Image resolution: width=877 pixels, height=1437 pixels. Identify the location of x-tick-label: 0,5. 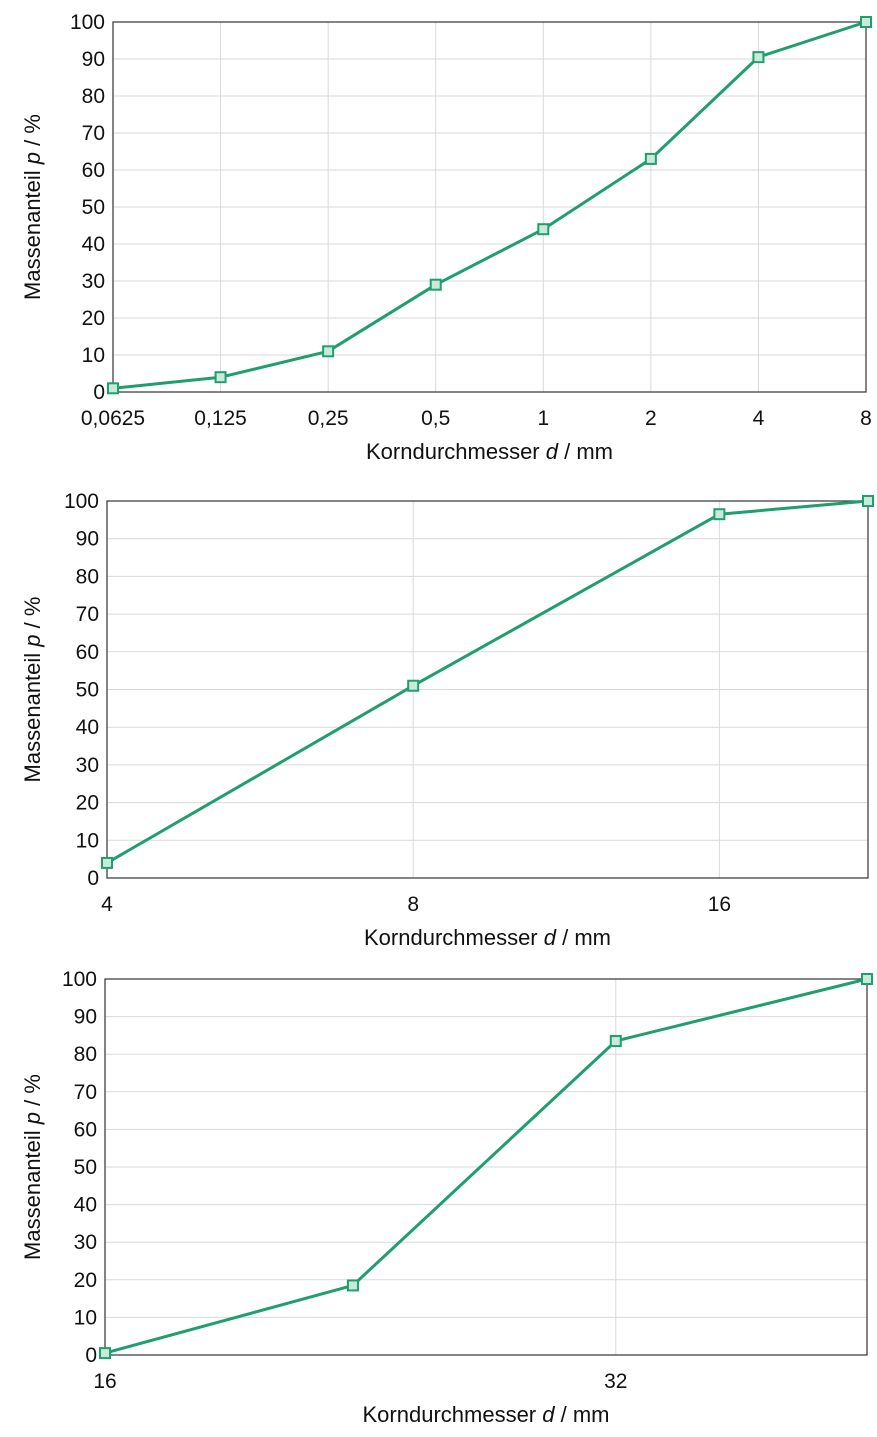
(435, 418).